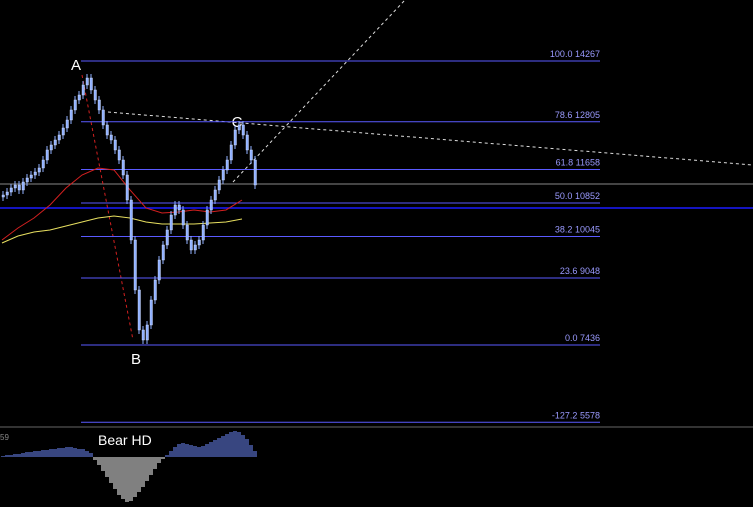  Describe the element at coordinates (76, 65) in the screenshot. I see `point-label: A` at that location.